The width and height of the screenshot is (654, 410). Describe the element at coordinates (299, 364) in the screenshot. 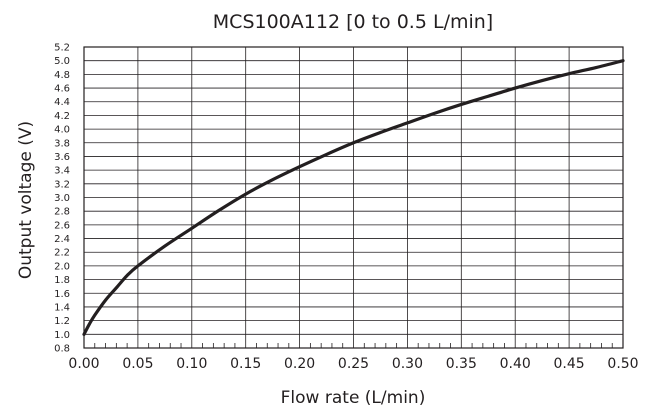

I see `x-tick-label: 0.20` at that location.